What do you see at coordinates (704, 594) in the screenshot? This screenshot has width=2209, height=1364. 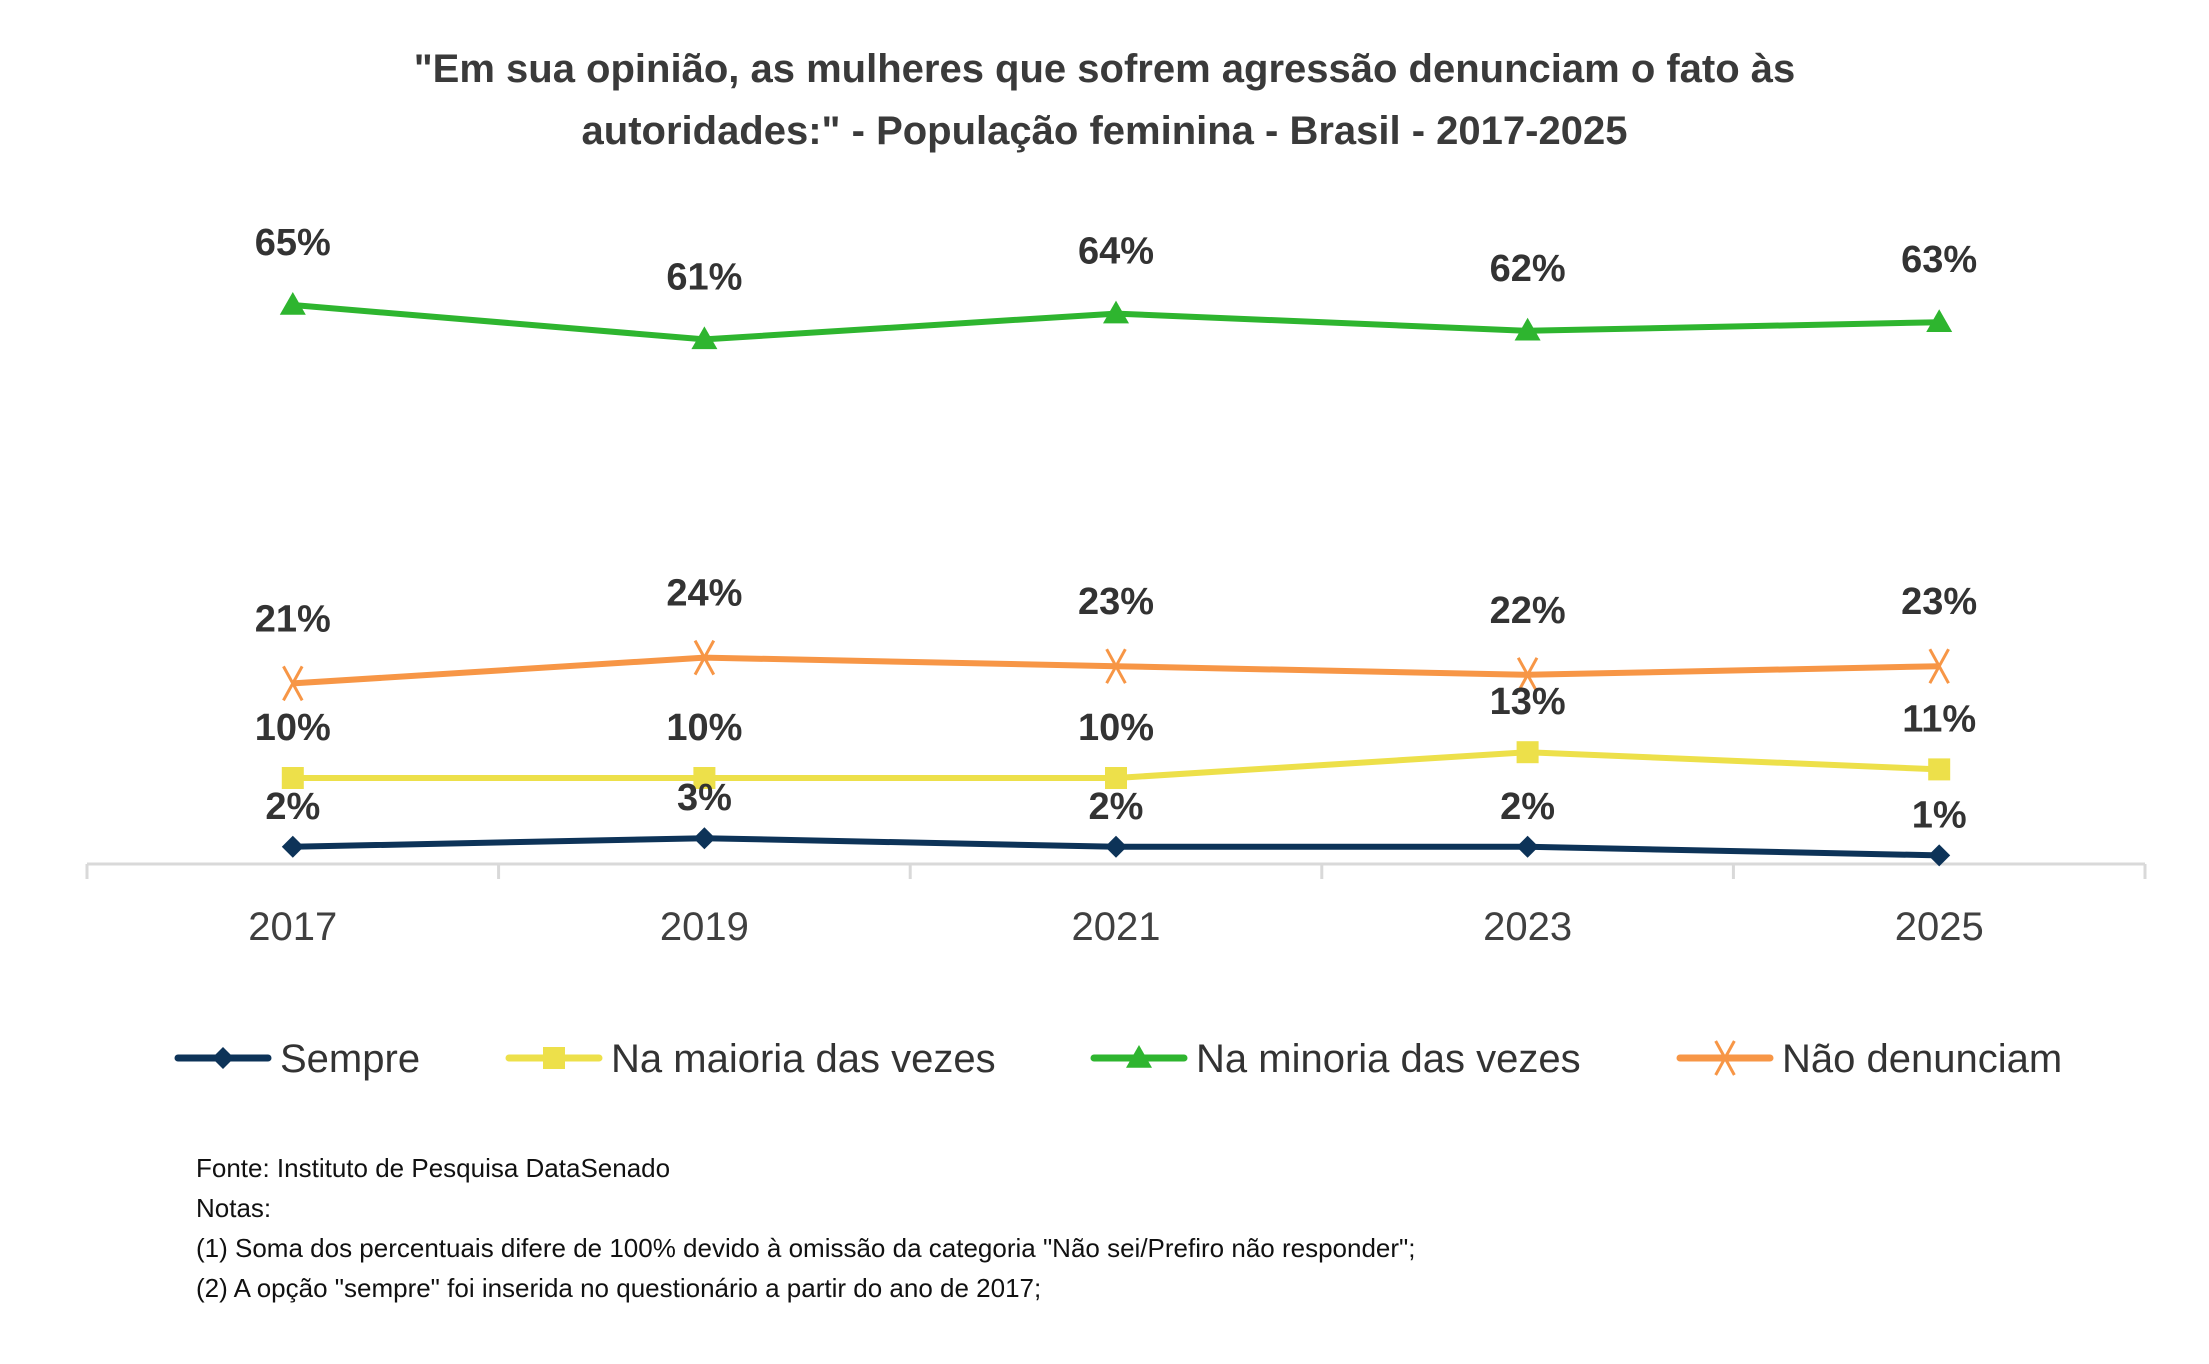 I see `data-label-nao-denunciam: 24%` at bounding box center [704, 594].